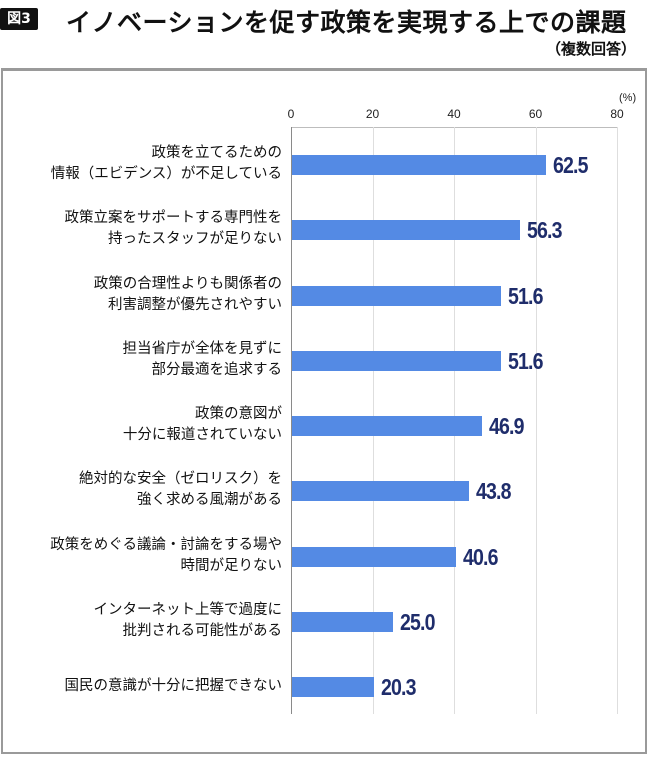  Describe the element at coordinates (570, 165) in the screenshot. I see `value-label: 62.5` at that location.